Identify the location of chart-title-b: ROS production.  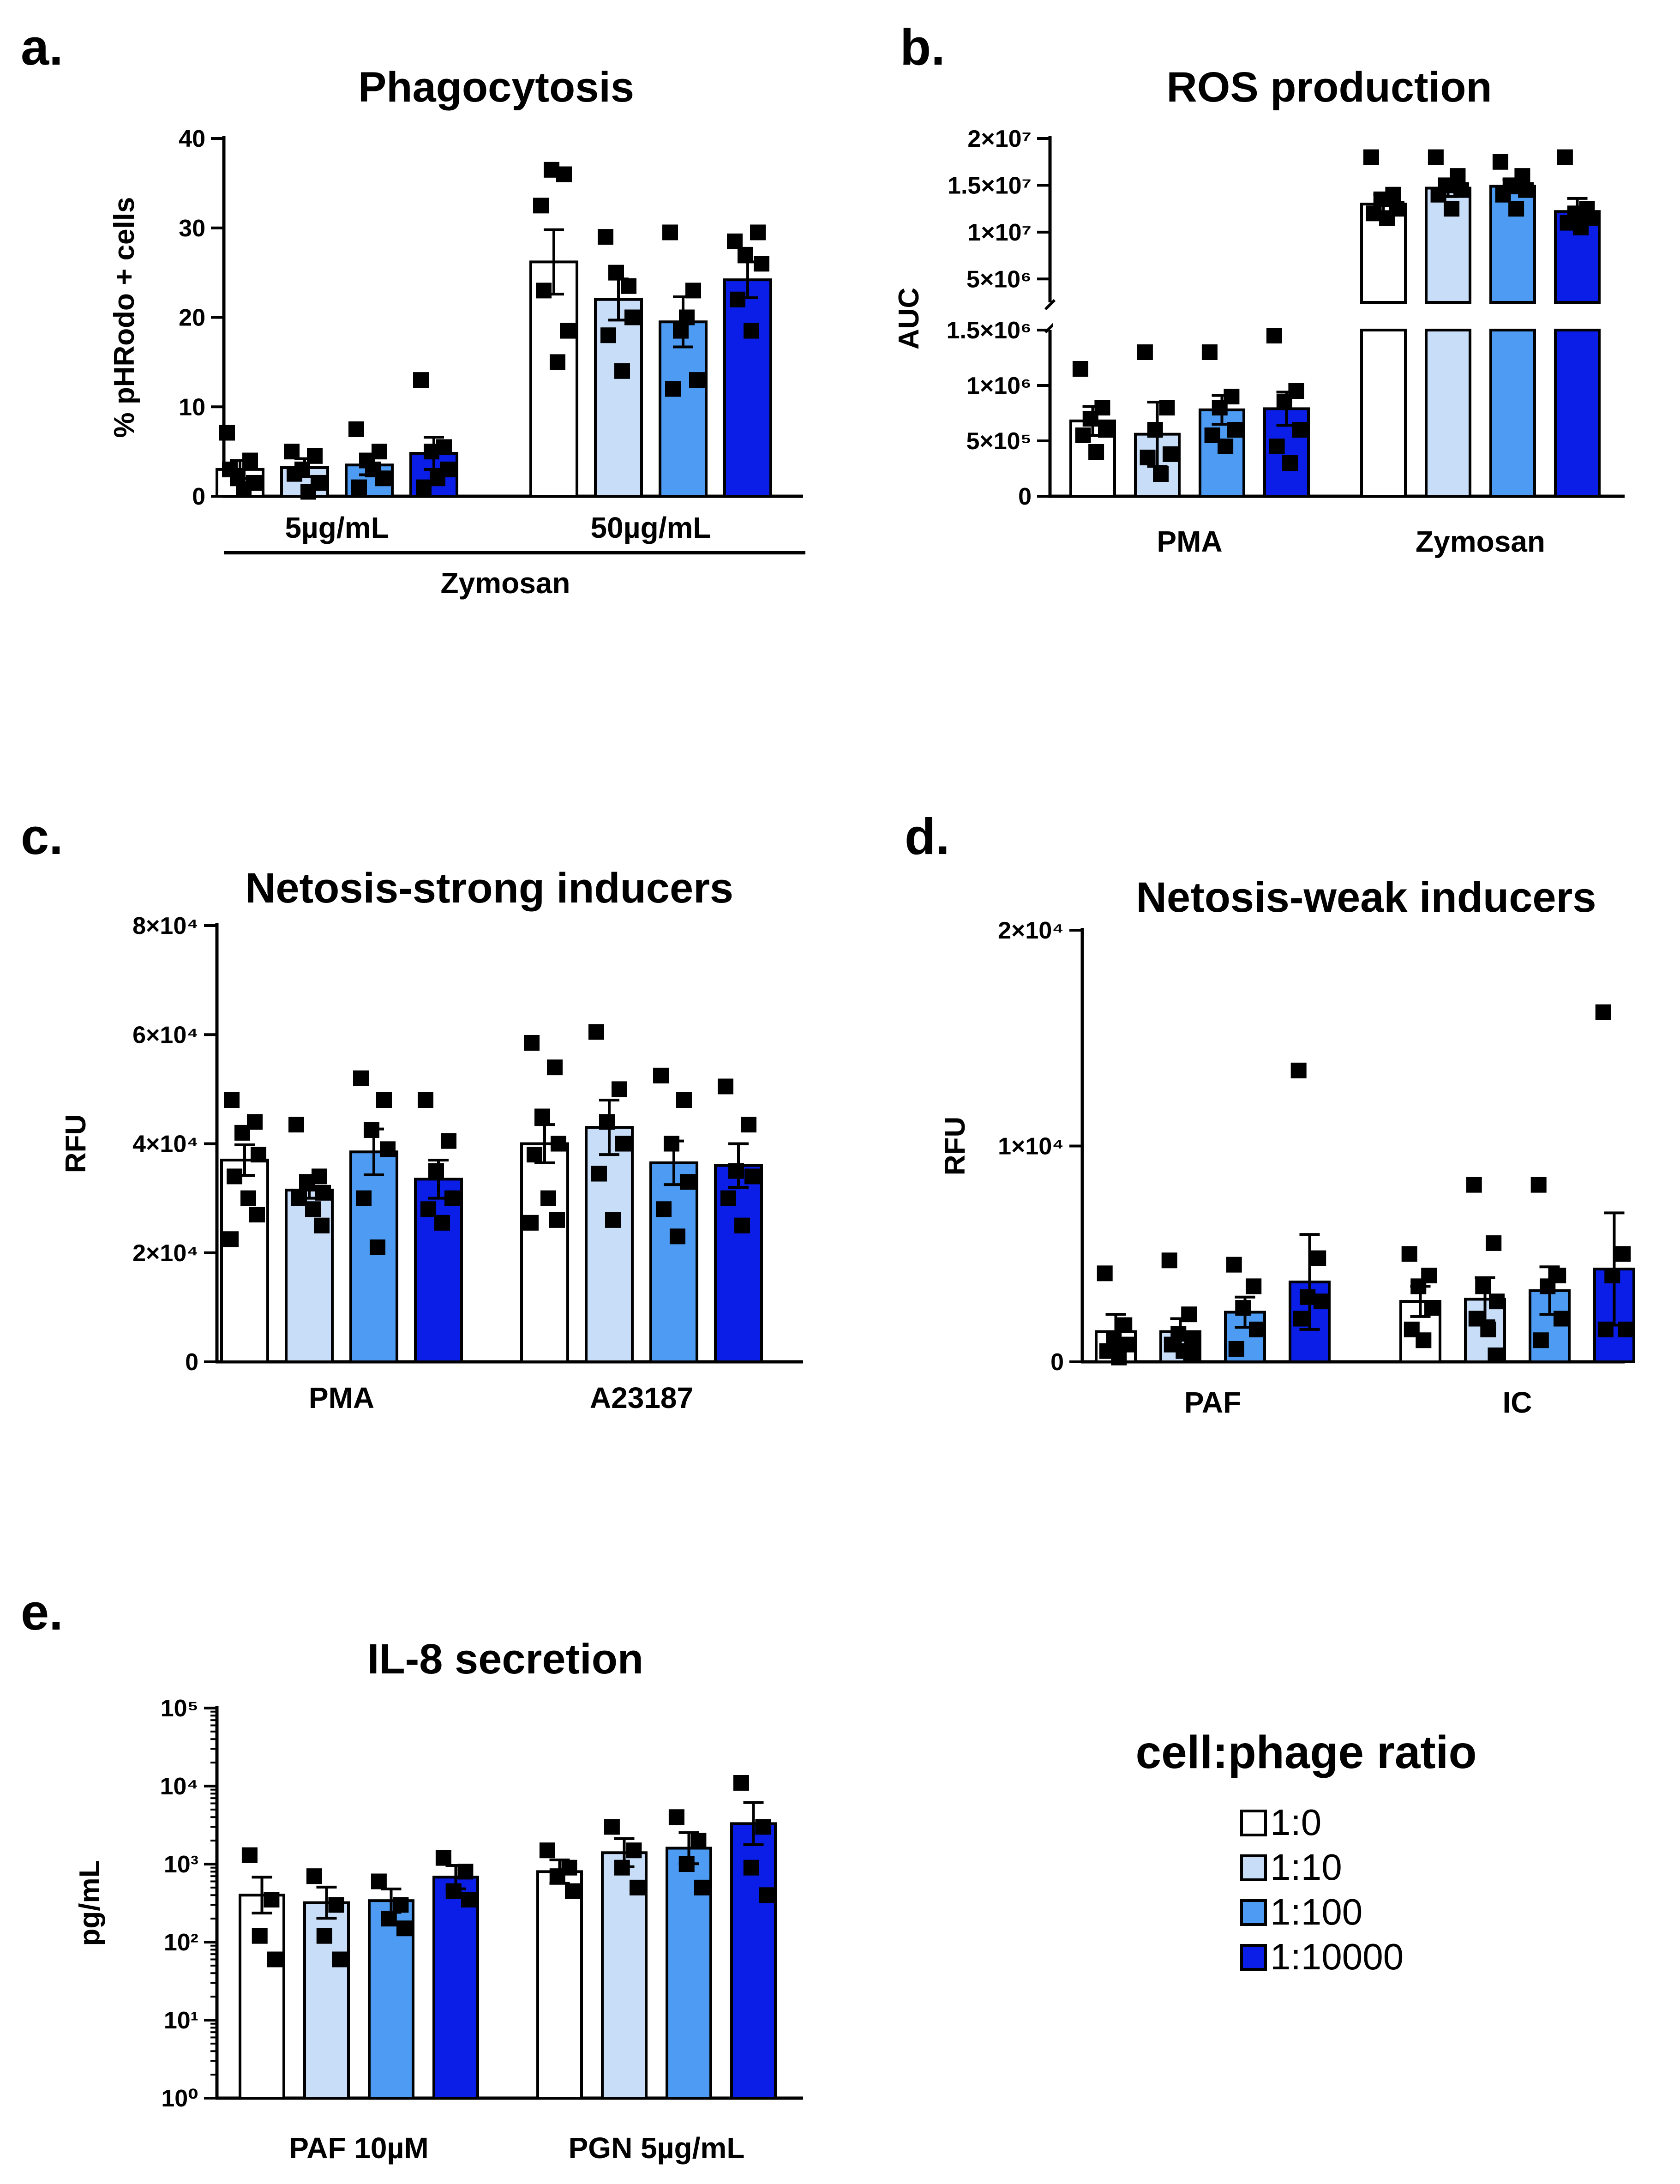
(1329, 87).